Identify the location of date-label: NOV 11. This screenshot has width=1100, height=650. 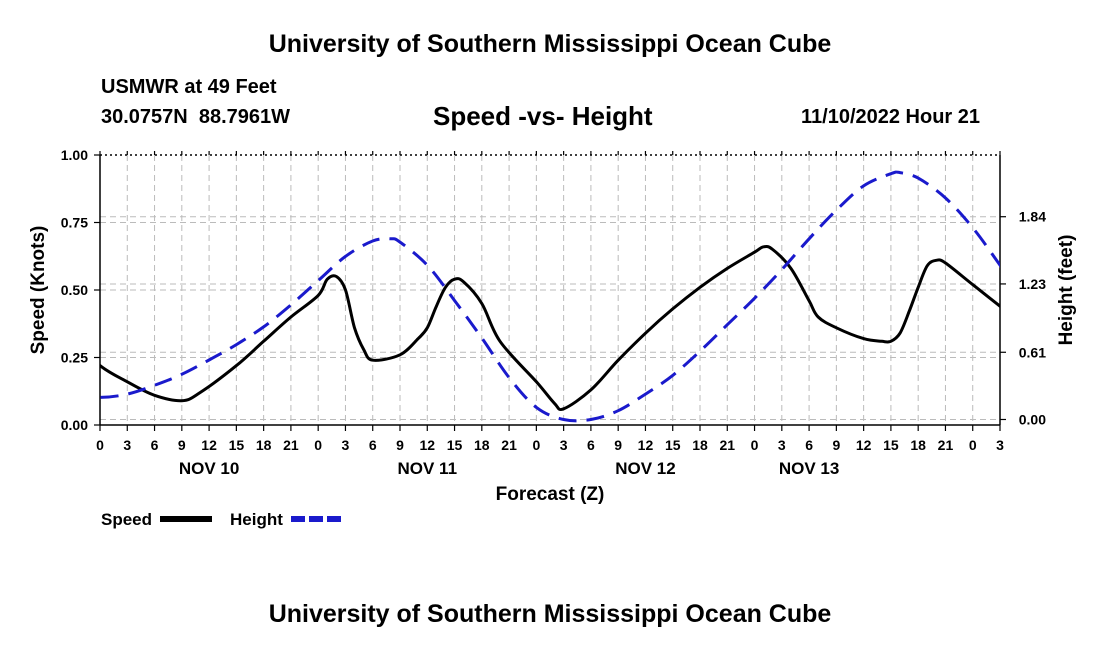
(427, 468).